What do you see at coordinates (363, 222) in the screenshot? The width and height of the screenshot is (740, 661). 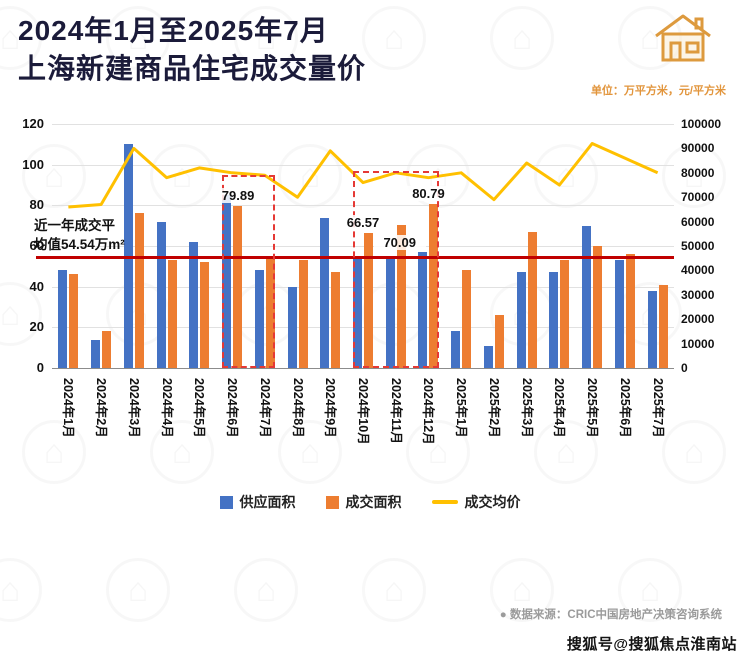 I see `data-label: 66.57` at bounding box center [363, 222].